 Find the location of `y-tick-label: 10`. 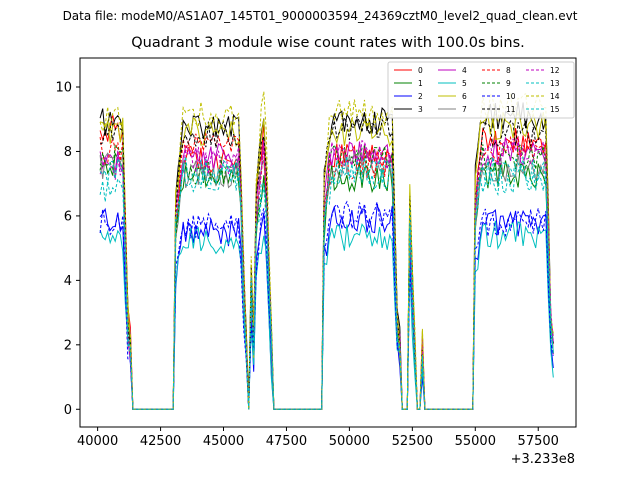

y-tick-label: 10 is located at coordinates (63, 88).